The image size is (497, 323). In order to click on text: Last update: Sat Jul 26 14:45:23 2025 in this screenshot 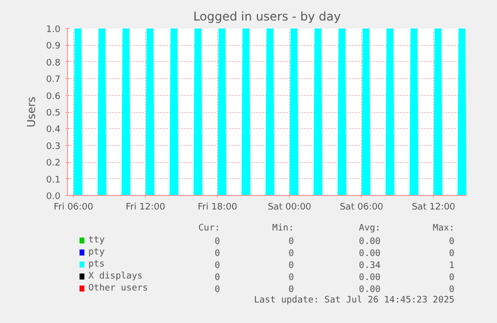, I will do `click(354, 301)`.